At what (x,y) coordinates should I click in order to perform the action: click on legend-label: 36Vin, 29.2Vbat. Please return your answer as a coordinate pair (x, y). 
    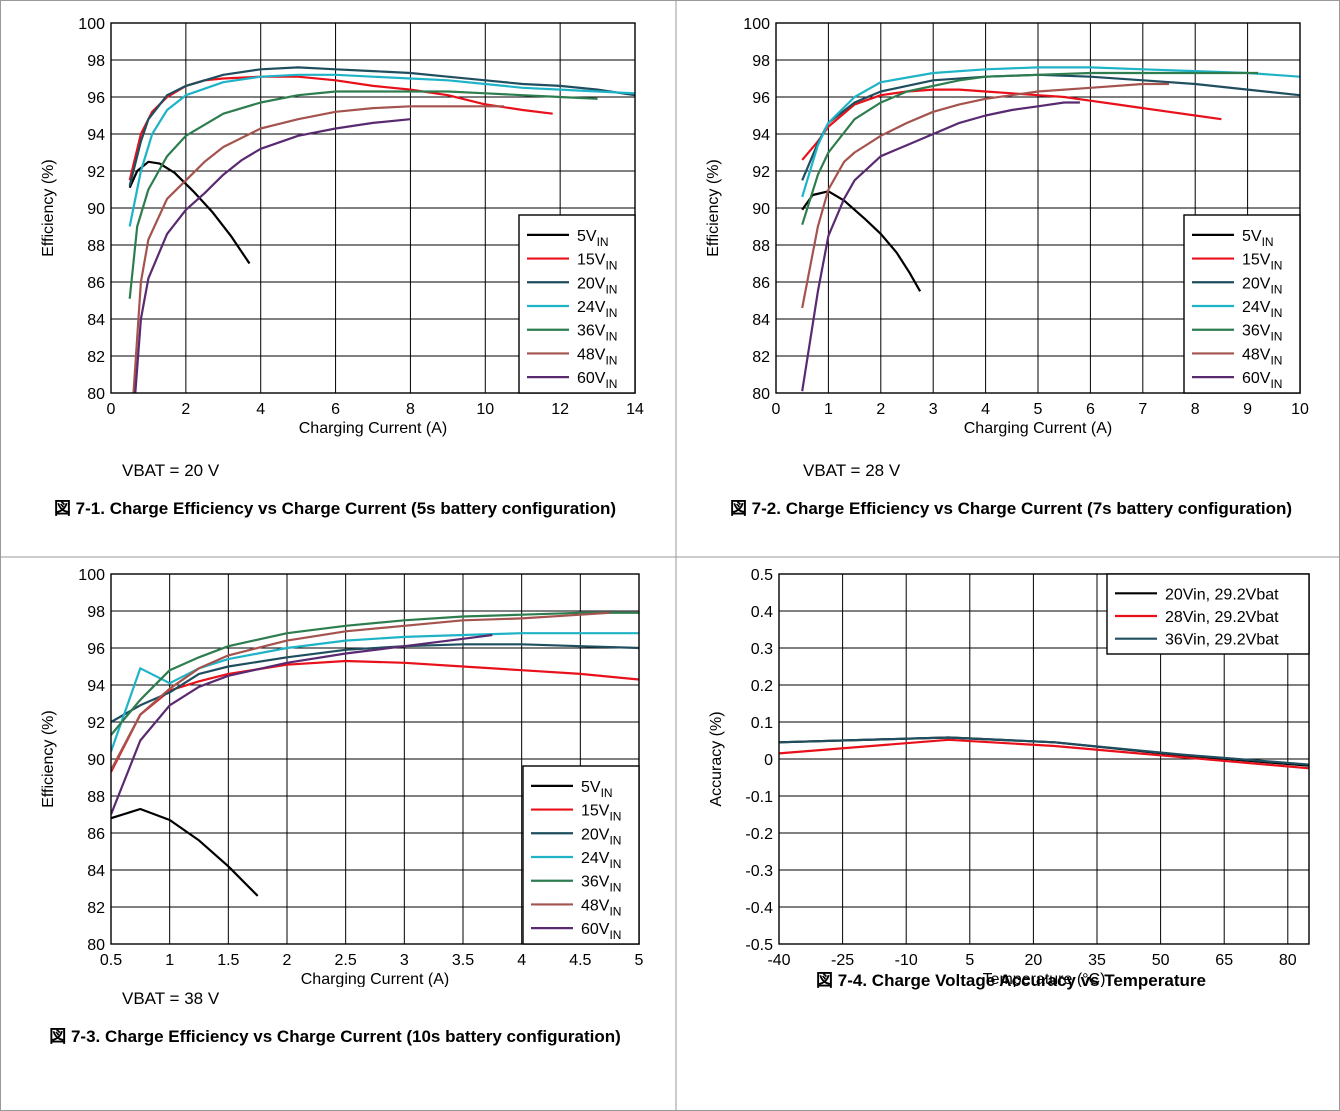
    Looking at the image, I should click on (1222, 640).